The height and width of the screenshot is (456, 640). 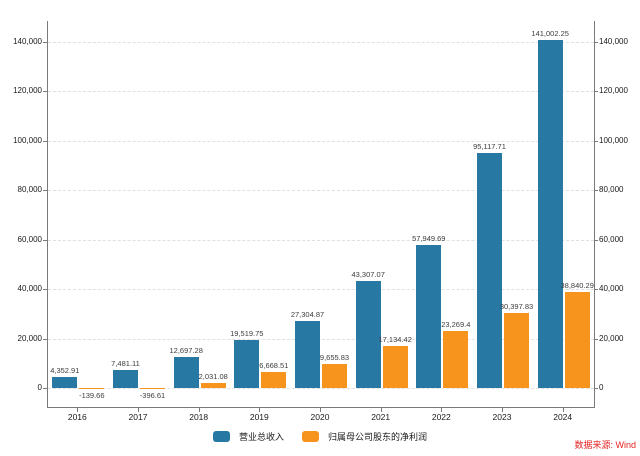 I want to click on bar-revenue-2021, so click(x=368, y=334).